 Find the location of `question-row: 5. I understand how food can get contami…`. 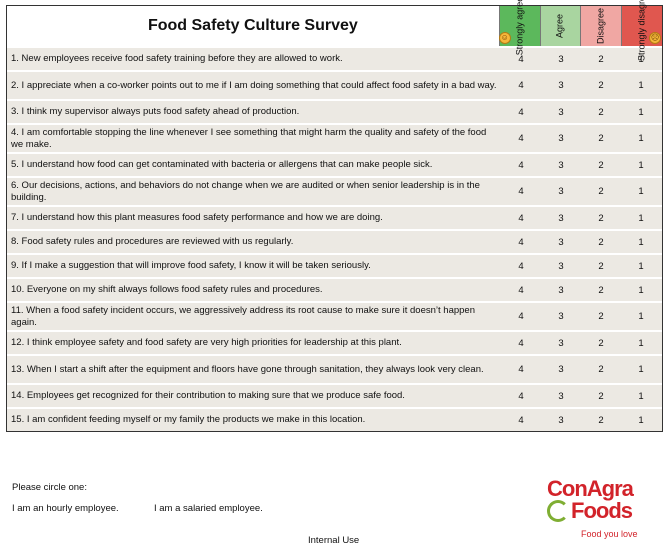

question-row: 5. I understand how food can get contami… is located at coordinates (334, 164).